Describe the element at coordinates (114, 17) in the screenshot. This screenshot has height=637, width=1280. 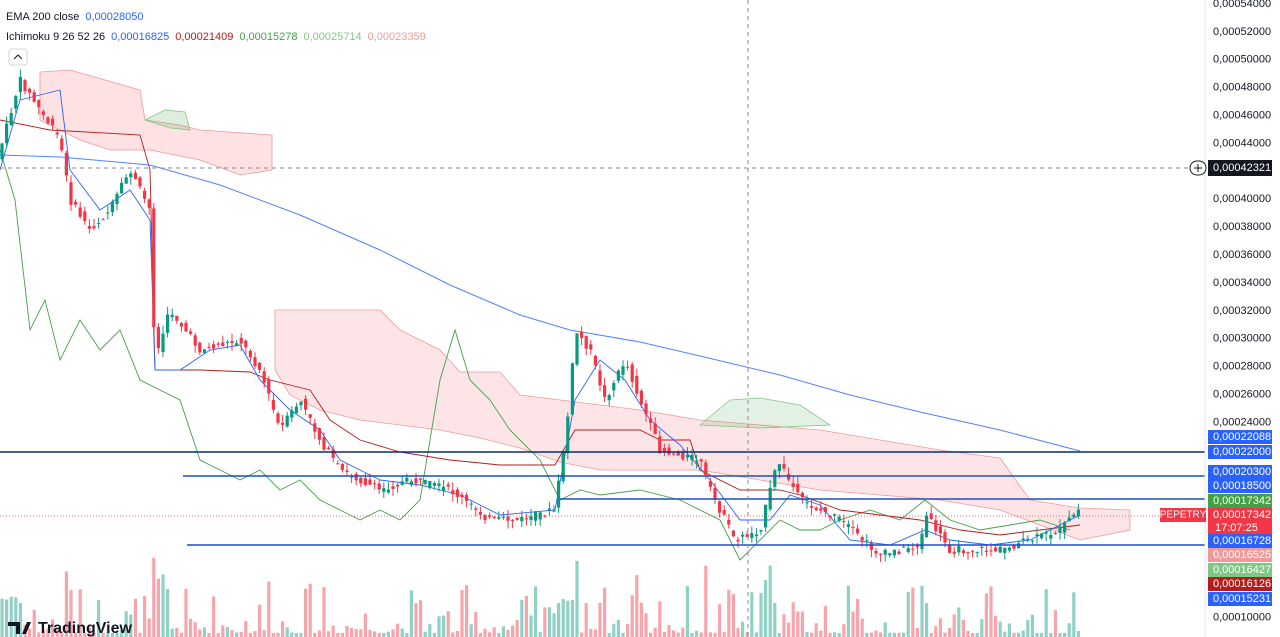
I see `legend-value: 0,00028050` at that location.